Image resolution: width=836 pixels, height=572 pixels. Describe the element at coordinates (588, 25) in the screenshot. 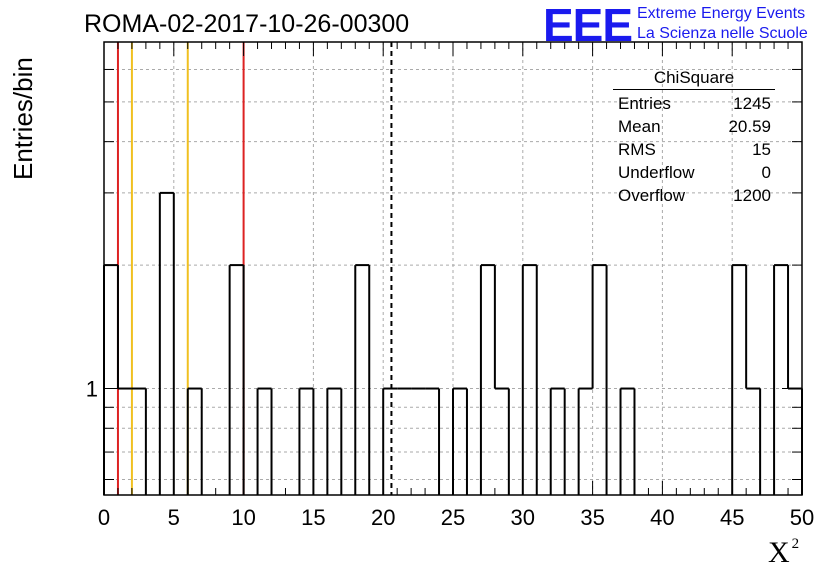

I see `eee-logo-mark: EEE` at that location.